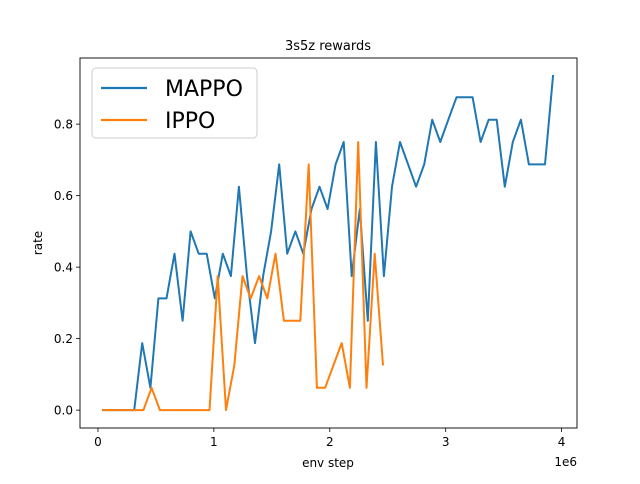 This screenshot has height=484, width=640. What do you see at coordinates (63, 268) in the screenshot?
I see `y-tick-label: 0.4` at bounding box center [63, 268].